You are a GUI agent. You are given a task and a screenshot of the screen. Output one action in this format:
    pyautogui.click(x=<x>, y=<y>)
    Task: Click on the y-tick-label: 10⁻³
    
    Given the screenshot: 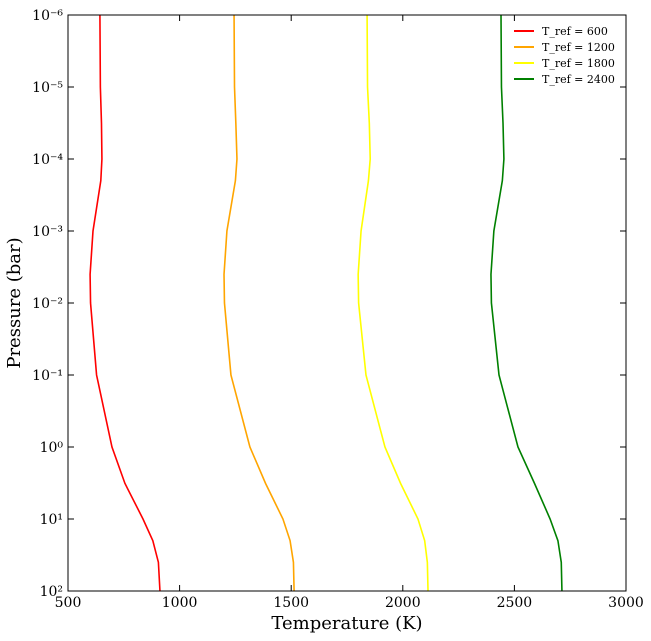 What is the action you would take?
    pyautogui.click(x=47, y=232)
    